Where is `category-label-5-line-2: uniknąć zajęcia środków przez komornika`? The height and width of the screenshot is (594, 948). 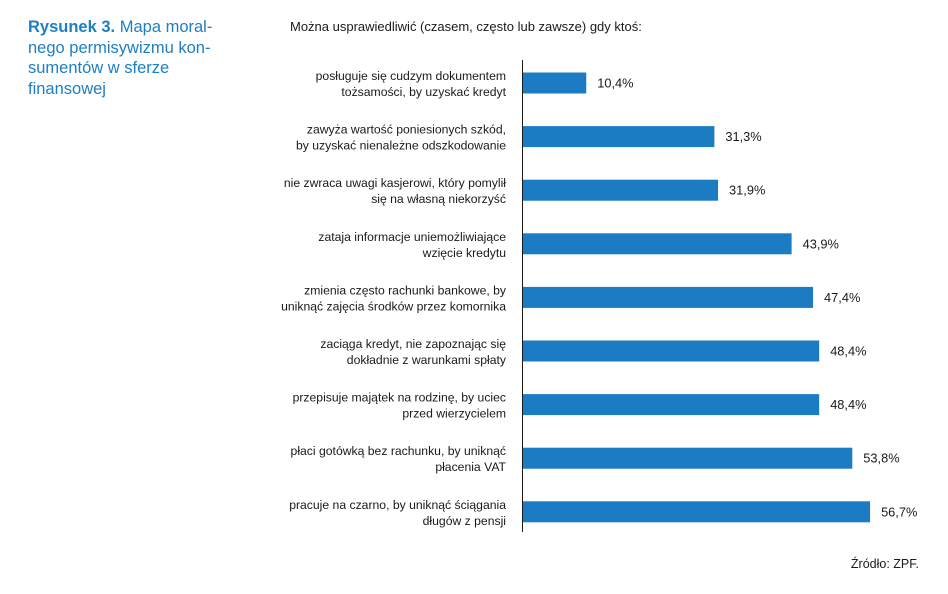 category-label-5-line-2: uniknąć zajęcia środków przez komornika is located at coordinates (393, 306).